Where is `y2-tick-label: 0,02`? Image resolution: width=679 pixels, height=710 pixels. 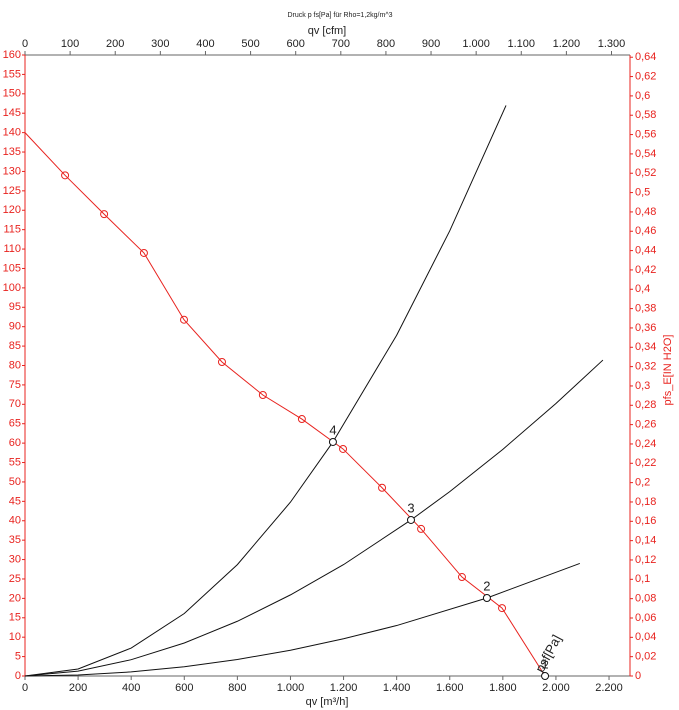 y2-tick-label: 0,02 is located at coordinates (645, 657).